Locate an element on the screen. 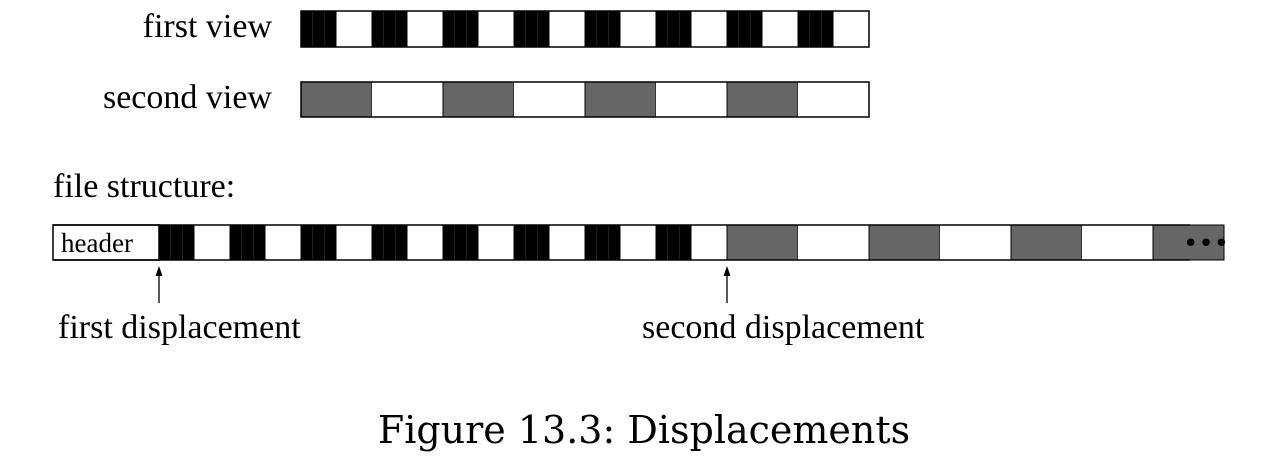  first-displacement-arrowhead is located at coordinates (159, 271).